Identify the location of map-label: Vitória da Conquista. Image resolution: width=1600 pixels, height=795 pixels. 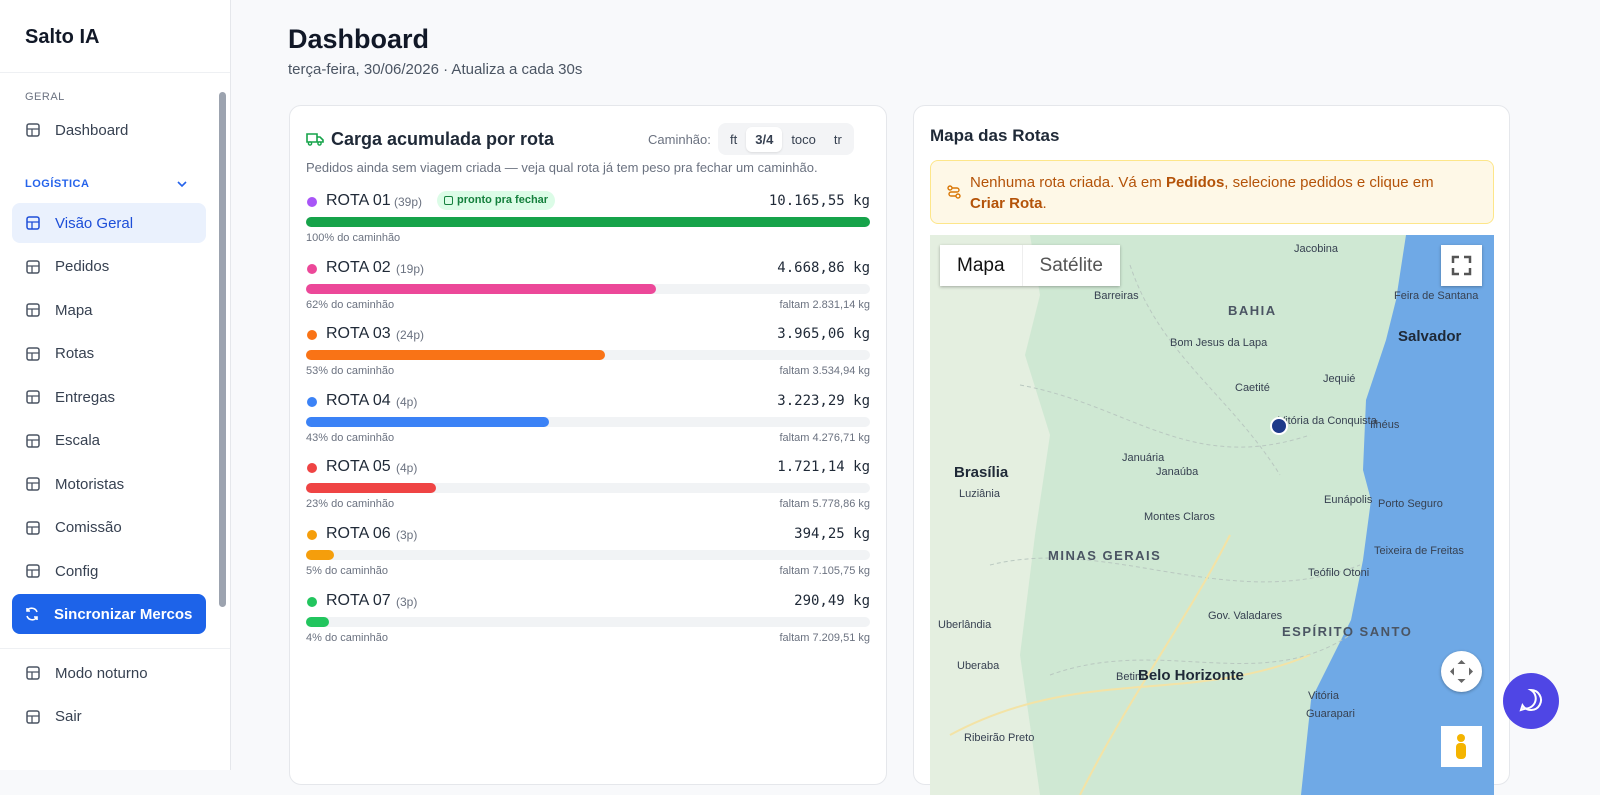
(1327, 421).